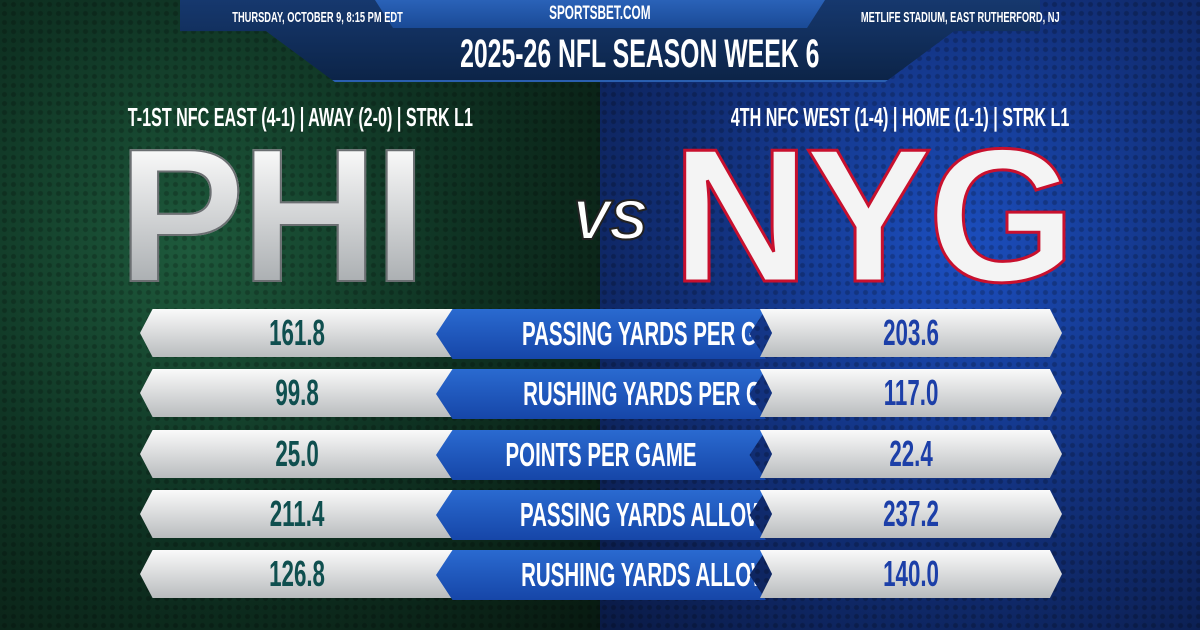 The height and width of the screenshot is (630, 1200). What do you see at coordinates (911, 393) in the screenshot?
I see `home-stat-value: 117.0` at bounding box center [911, 393].